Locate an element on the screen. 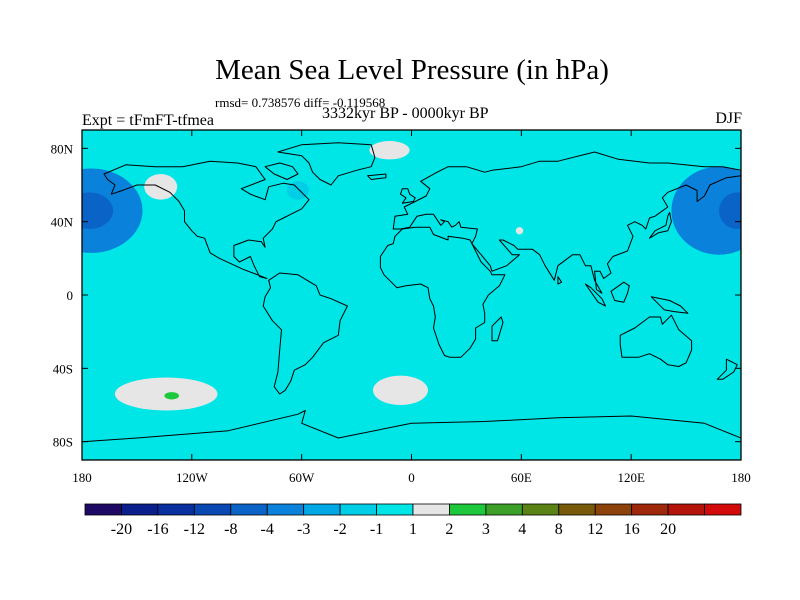  north-america-coastline is located at coordinates (206, 219).